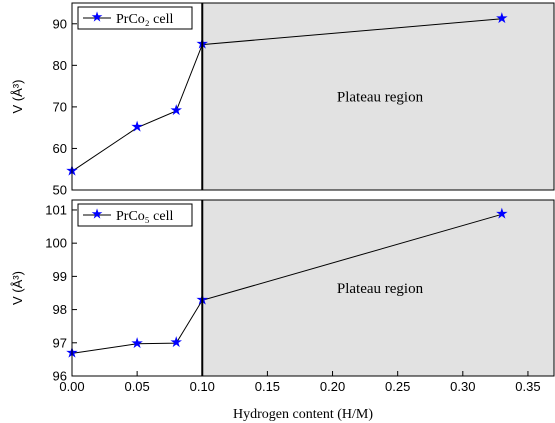  What do you see at coordinates (136, 386) in the screenshot?
I see `x-tick-label: 0.05` at bounding box center [136, 386].